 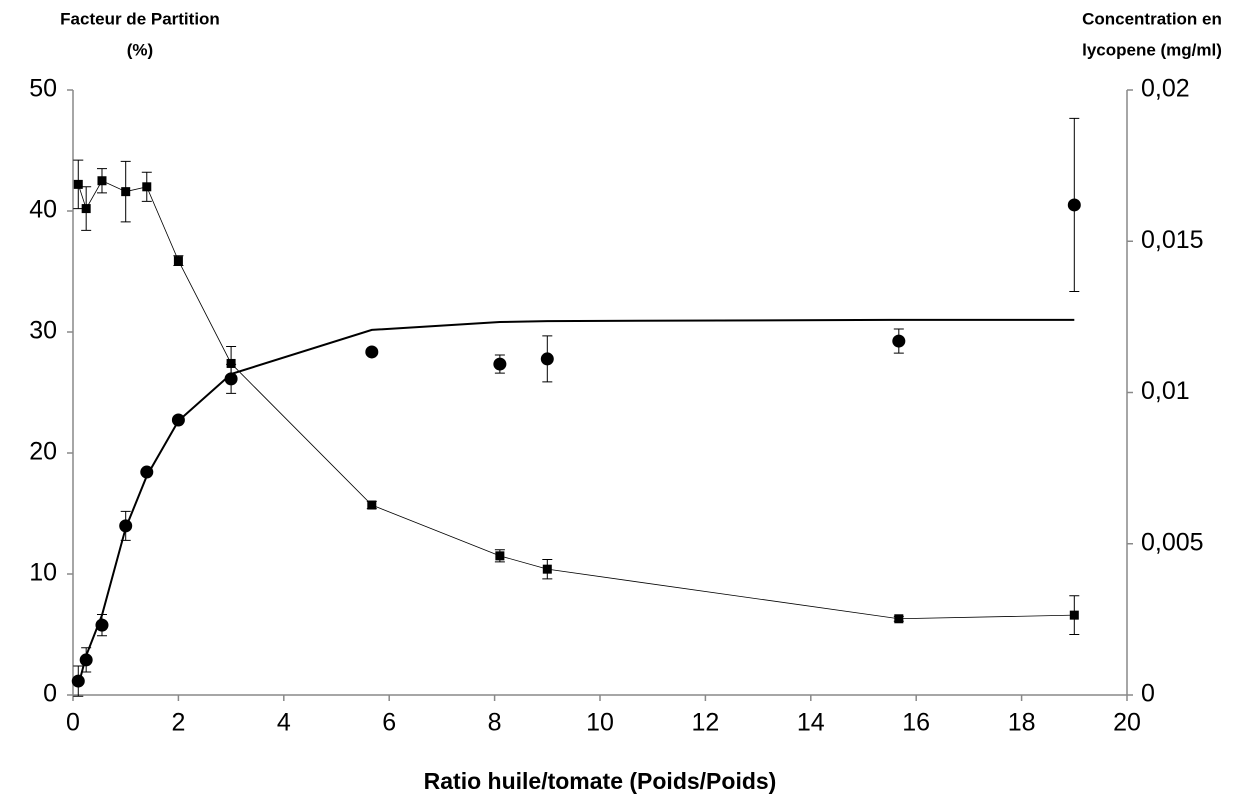 I want to click on x-tick-label: 14, so click(x=811, y=723).